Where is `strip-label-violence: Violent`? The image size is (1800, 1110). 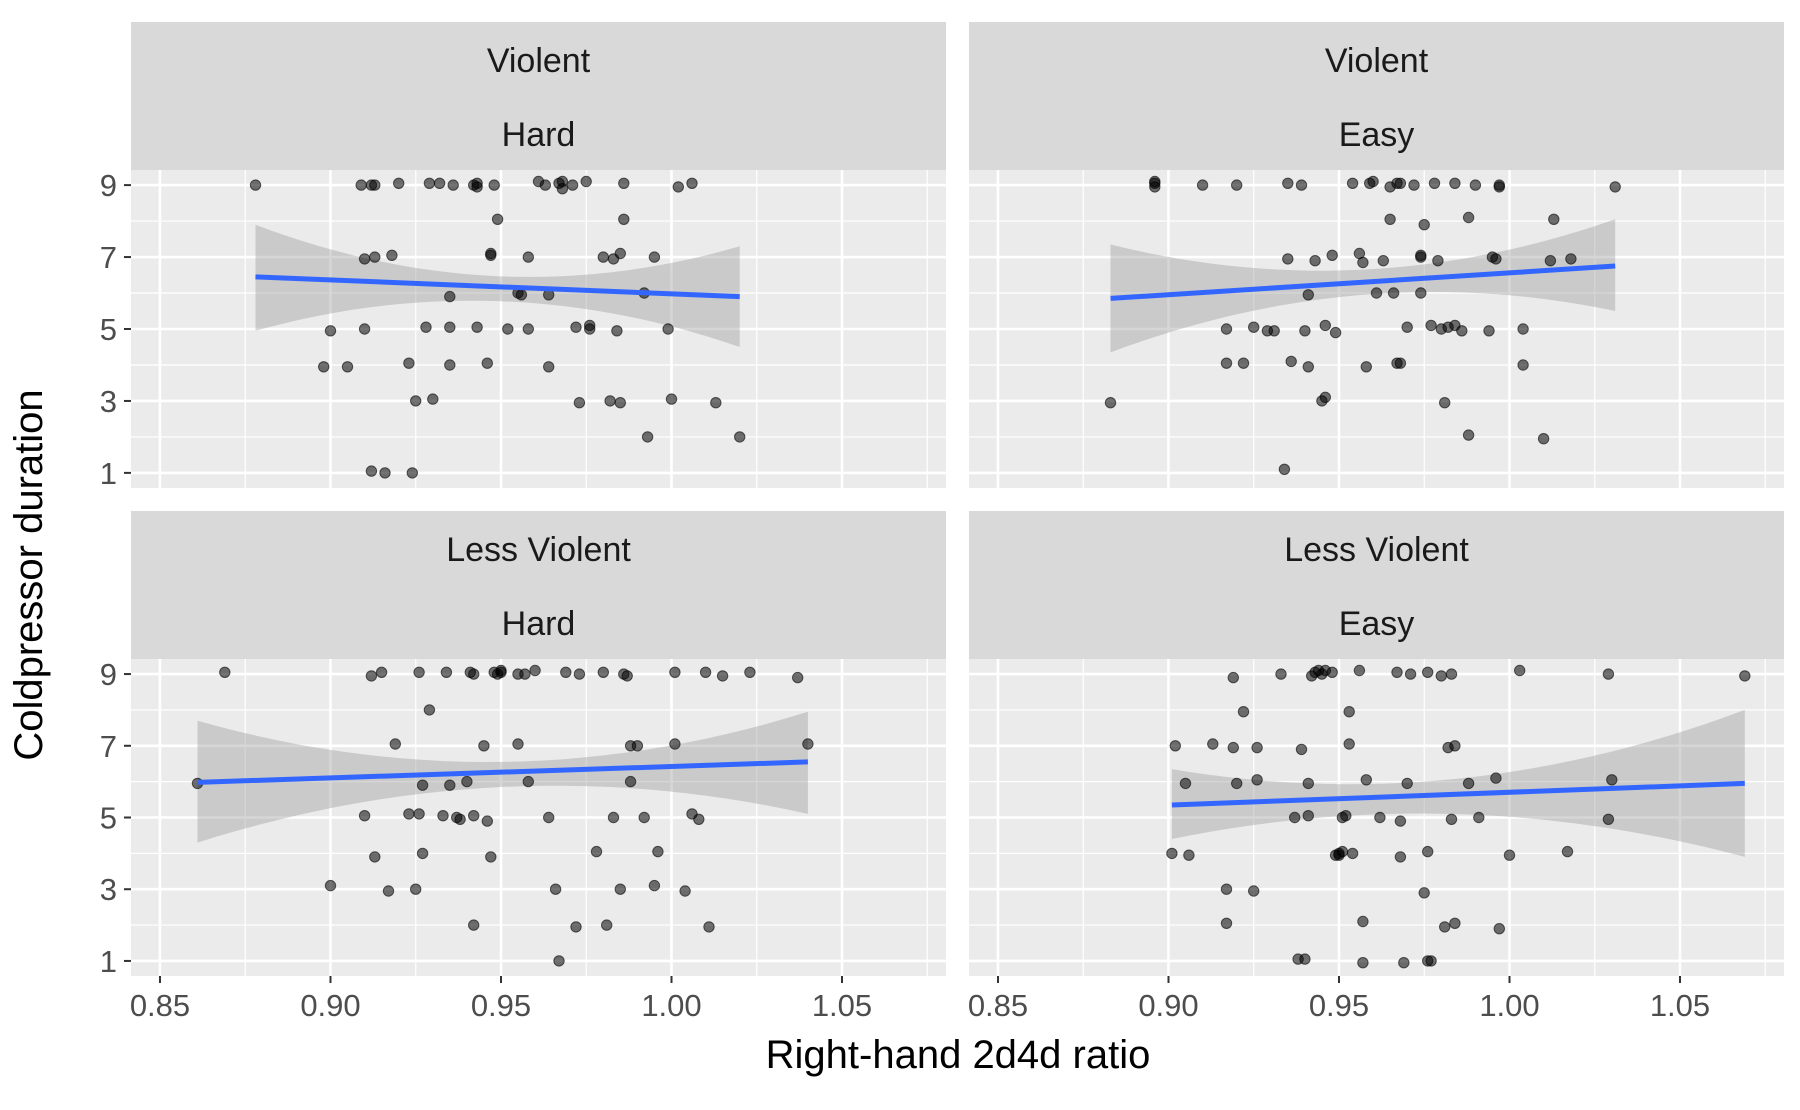
strip-label-violence: Violent is located at coordinates (1377, 61).